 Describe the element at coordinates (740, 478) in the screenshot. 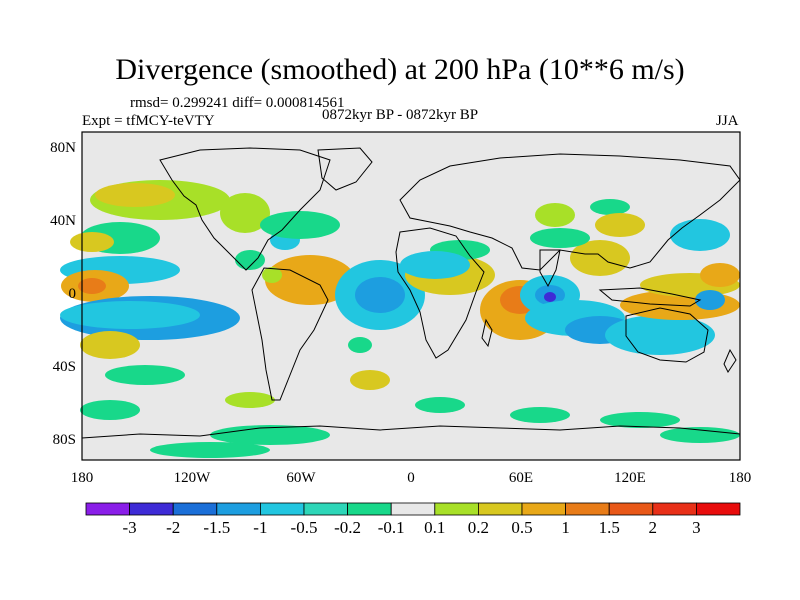

I see `lon-tick-180e: 180` at that location.